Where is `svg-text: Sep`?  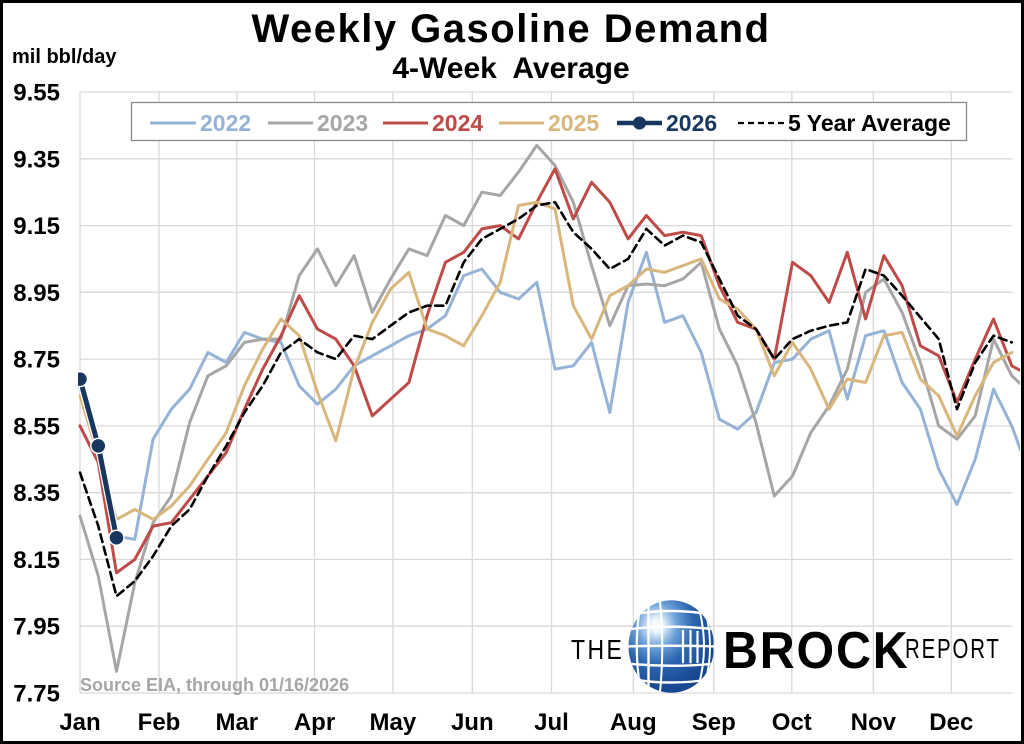 svg-text: Sep is located at coordinates (714, 722).